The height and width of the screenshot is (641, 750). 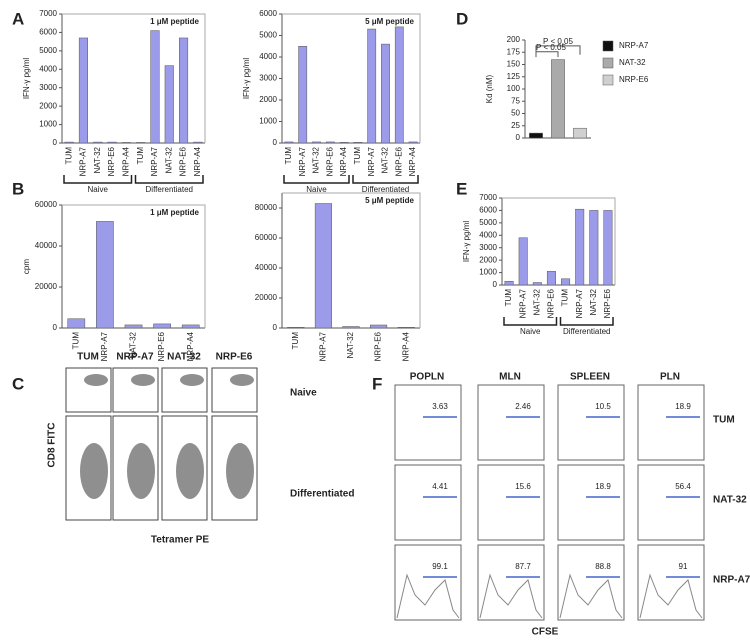 What do you see at coordinates (174, 212) in the screenshot?
I see `chart-title: 1 μM peptide` at bounding box center [174, 212].